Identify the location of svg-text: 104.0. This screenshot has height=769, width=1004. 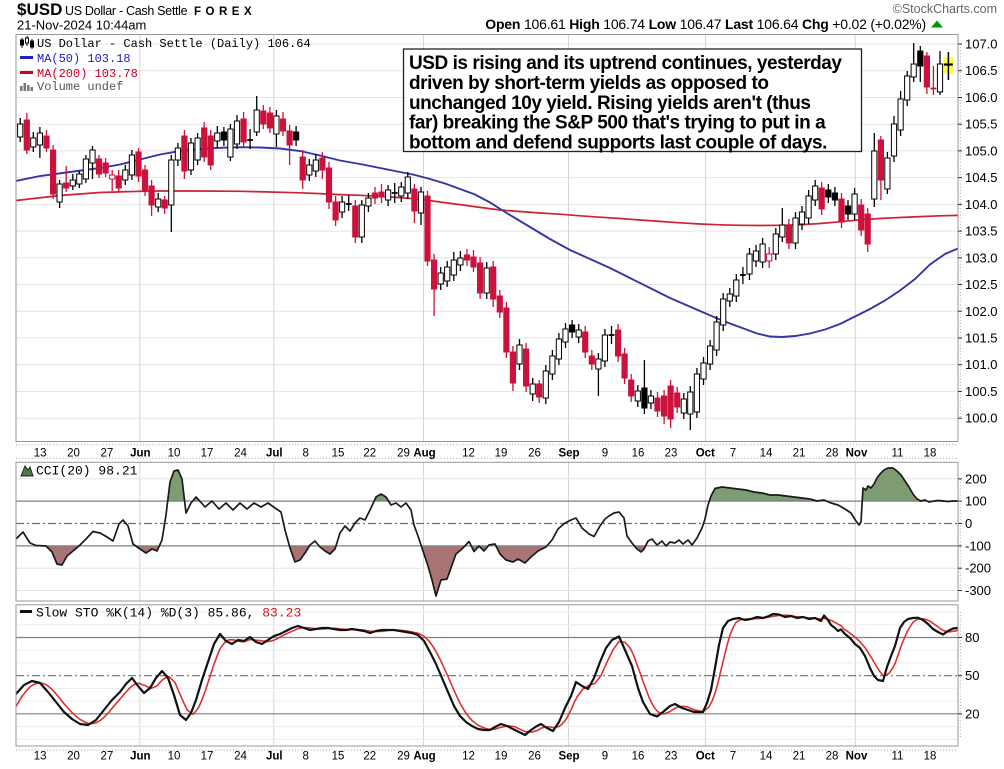
(981, 204).